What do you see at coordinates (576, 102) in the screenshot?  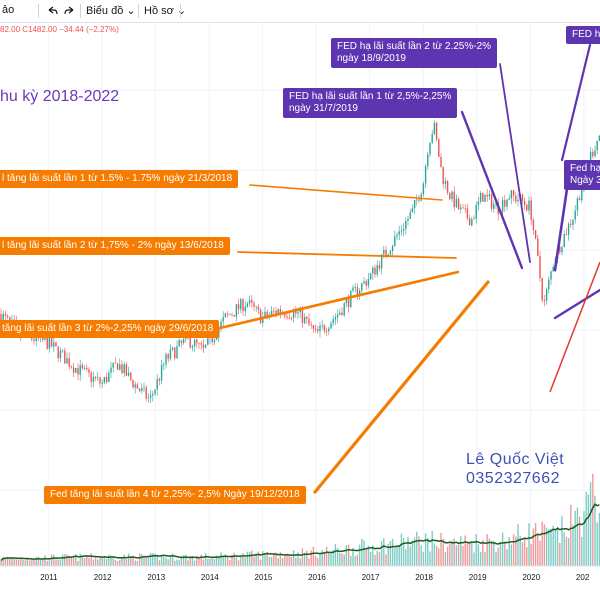 I see `cut-3-leader` at bounding box center [576, 102].